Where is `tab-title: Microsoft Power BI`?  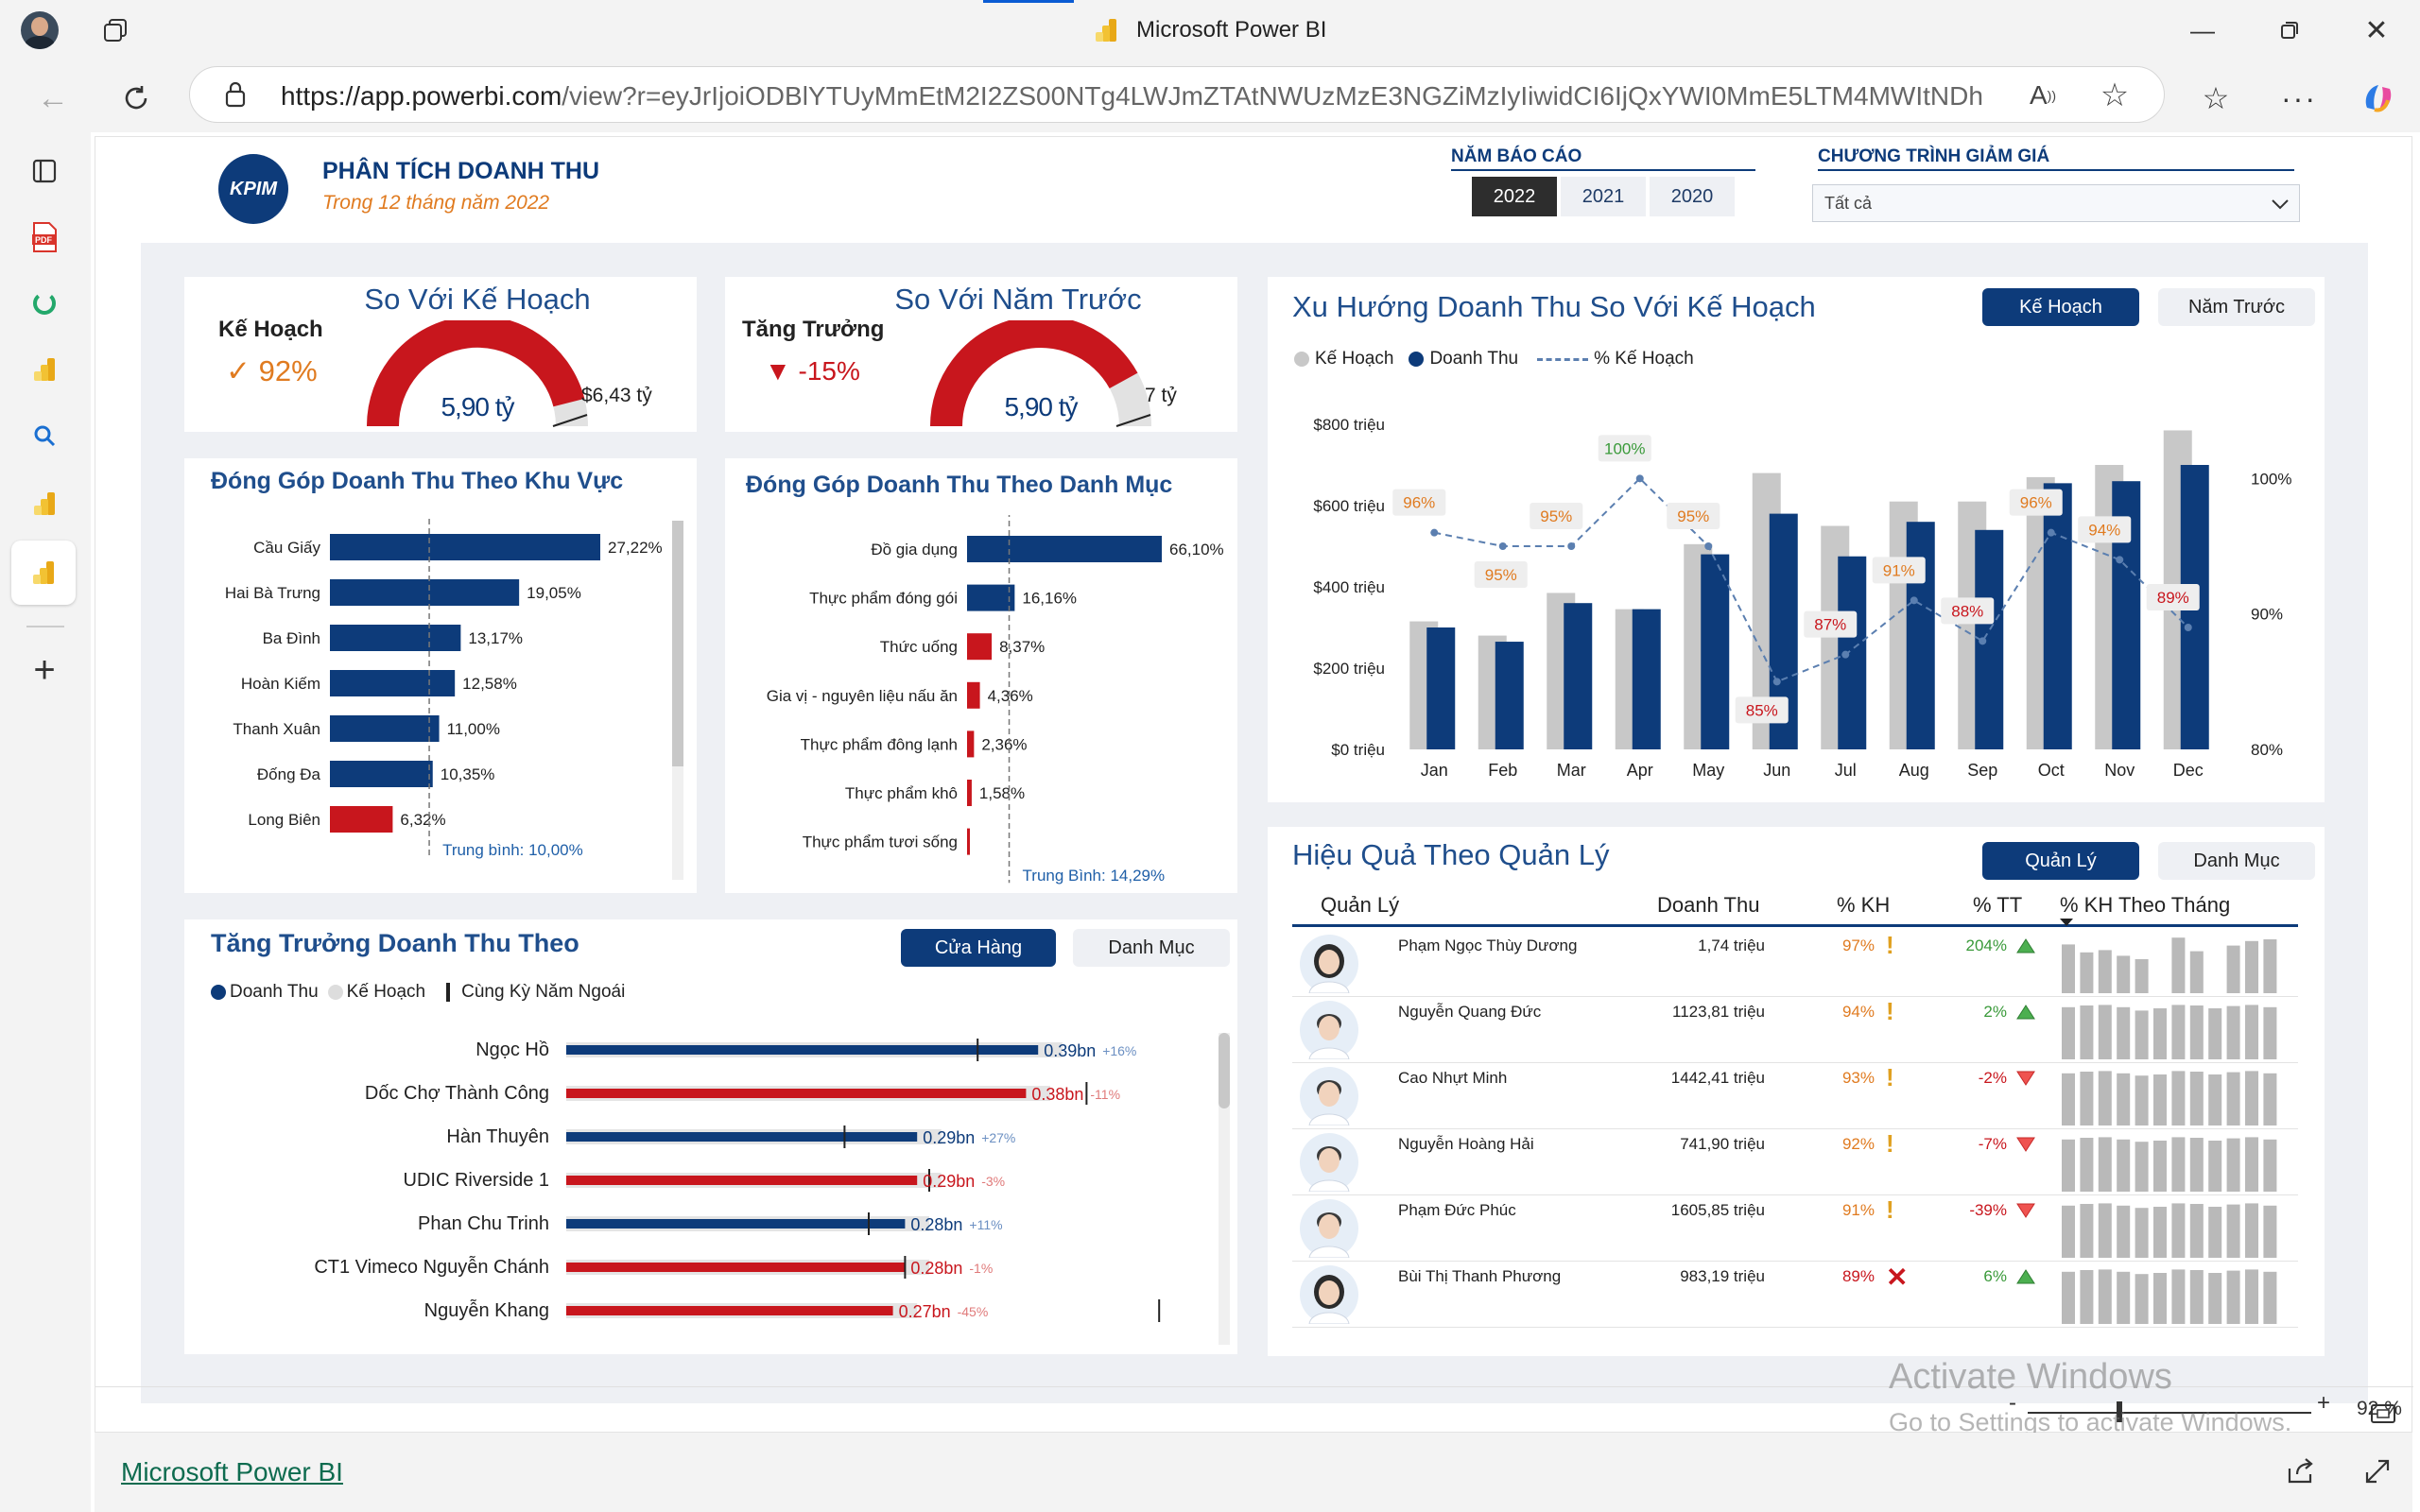 tab-title: Microsoft Power BI is located at coordinates (1231, 30).